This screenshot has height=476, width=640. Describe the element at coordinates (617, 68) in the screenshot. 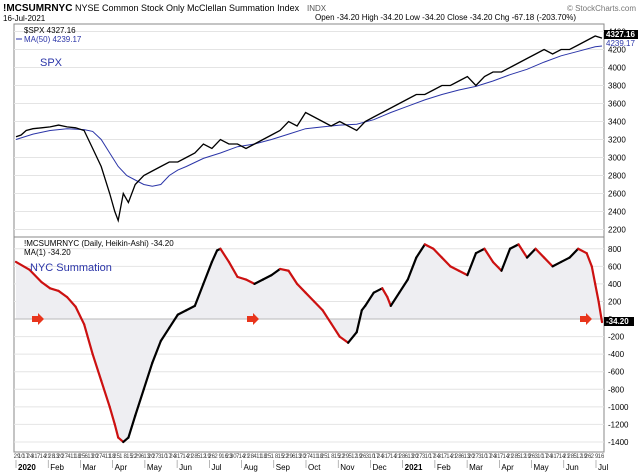

I see `price-tick-label: 4000` at that location.